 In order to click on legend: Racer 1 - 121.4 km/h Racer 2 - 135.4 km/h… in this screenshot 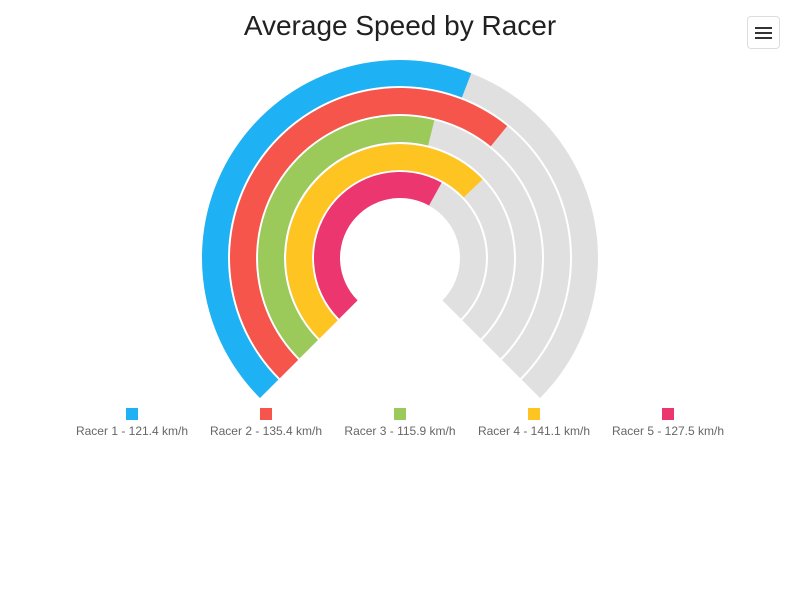, I will do `click(400, 423)`.